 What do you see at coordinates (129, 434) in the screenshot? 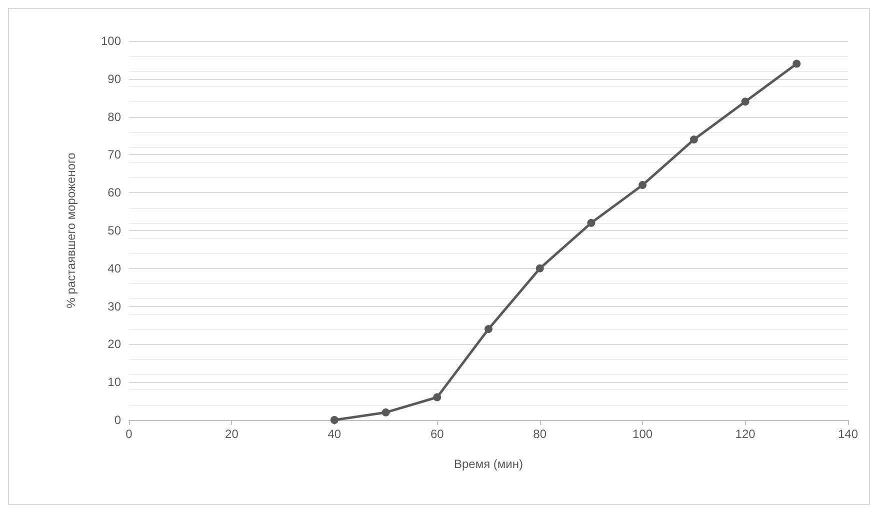
I see `x-tick-label: 0` at bounding box center [129, 434].